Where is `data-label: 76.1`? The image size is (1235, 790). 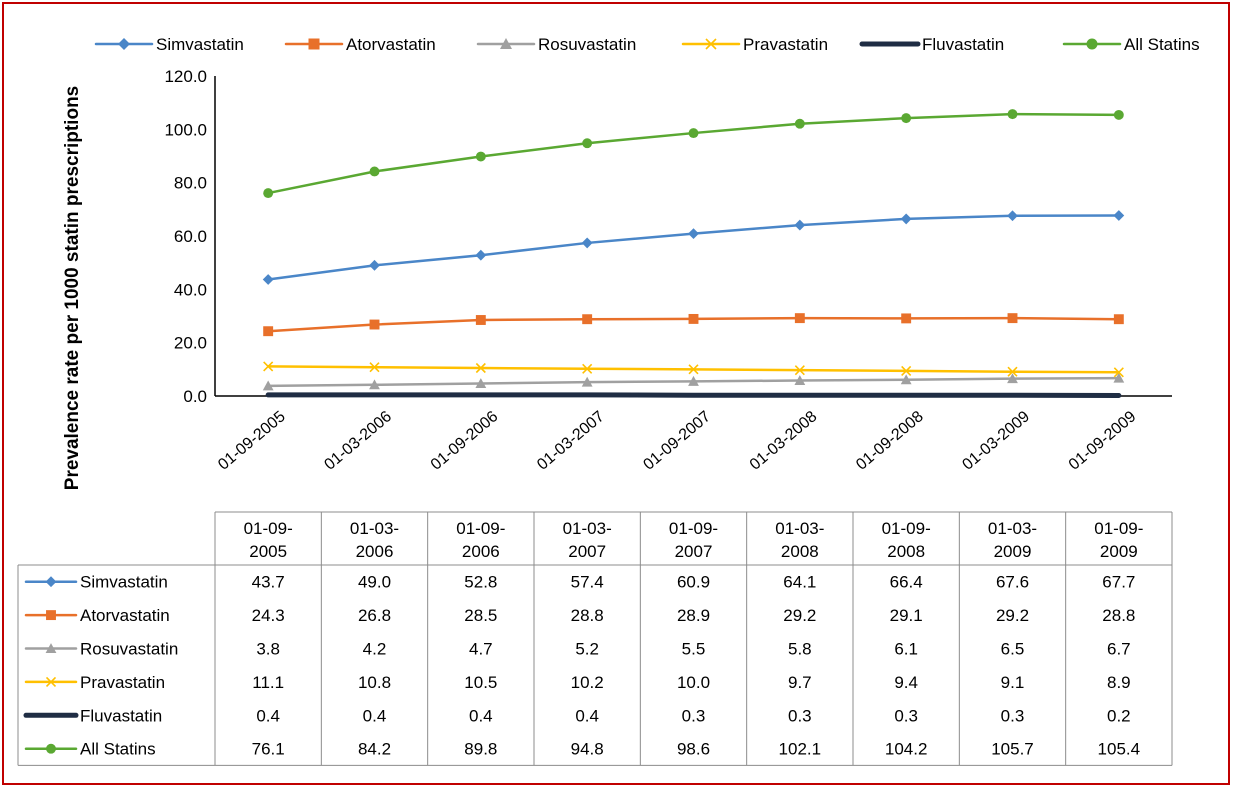
data-label: 76.1 is located at coordinates (268, 749).